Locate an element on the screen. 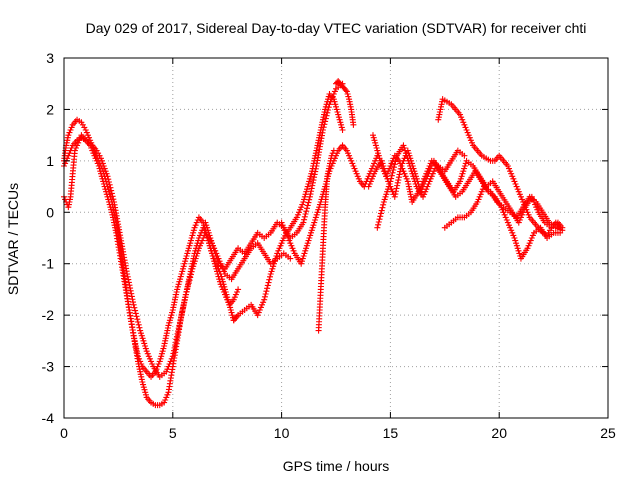 Image resolution: width=640 pixels, height=480 pixels. series-trace-k is located at coordinates (503, 208).